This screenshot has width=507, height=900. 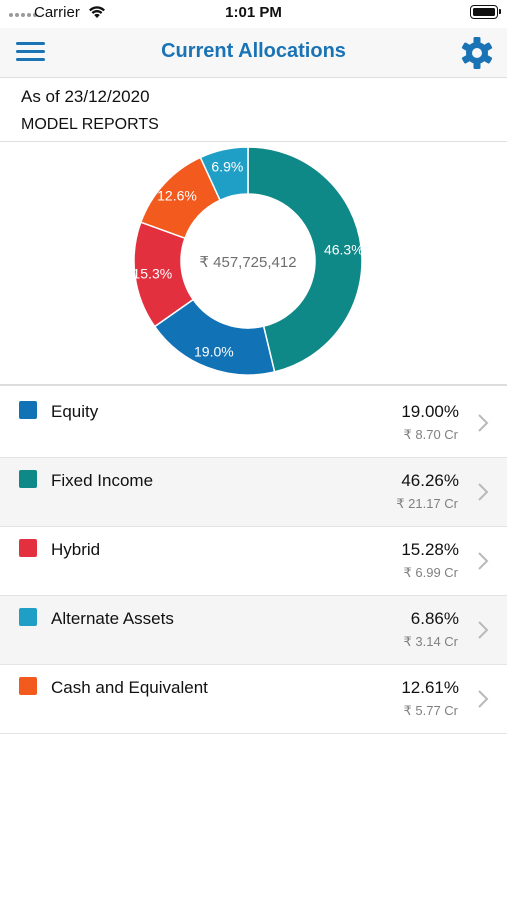 I want to click on allocation-row: Alternate Assets 6.86% ₹ 3.14 Cr, so click(x=253, y=630).